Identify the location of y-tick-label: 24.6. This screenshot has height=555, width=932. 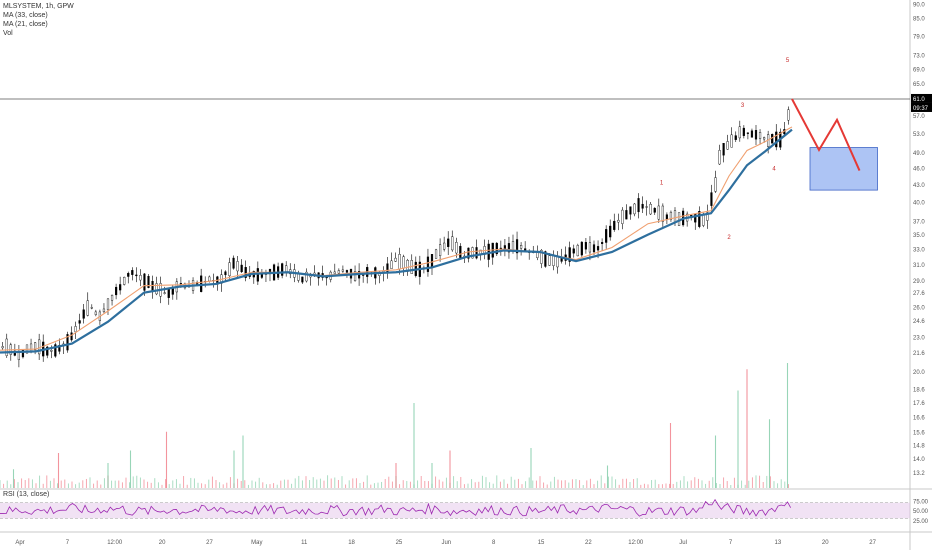
(919, 322).